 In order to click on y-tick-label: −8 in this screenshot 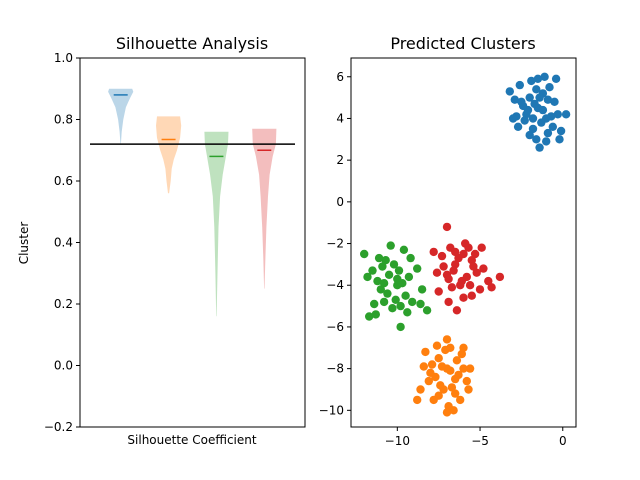, I will do `click(335, 369)`.